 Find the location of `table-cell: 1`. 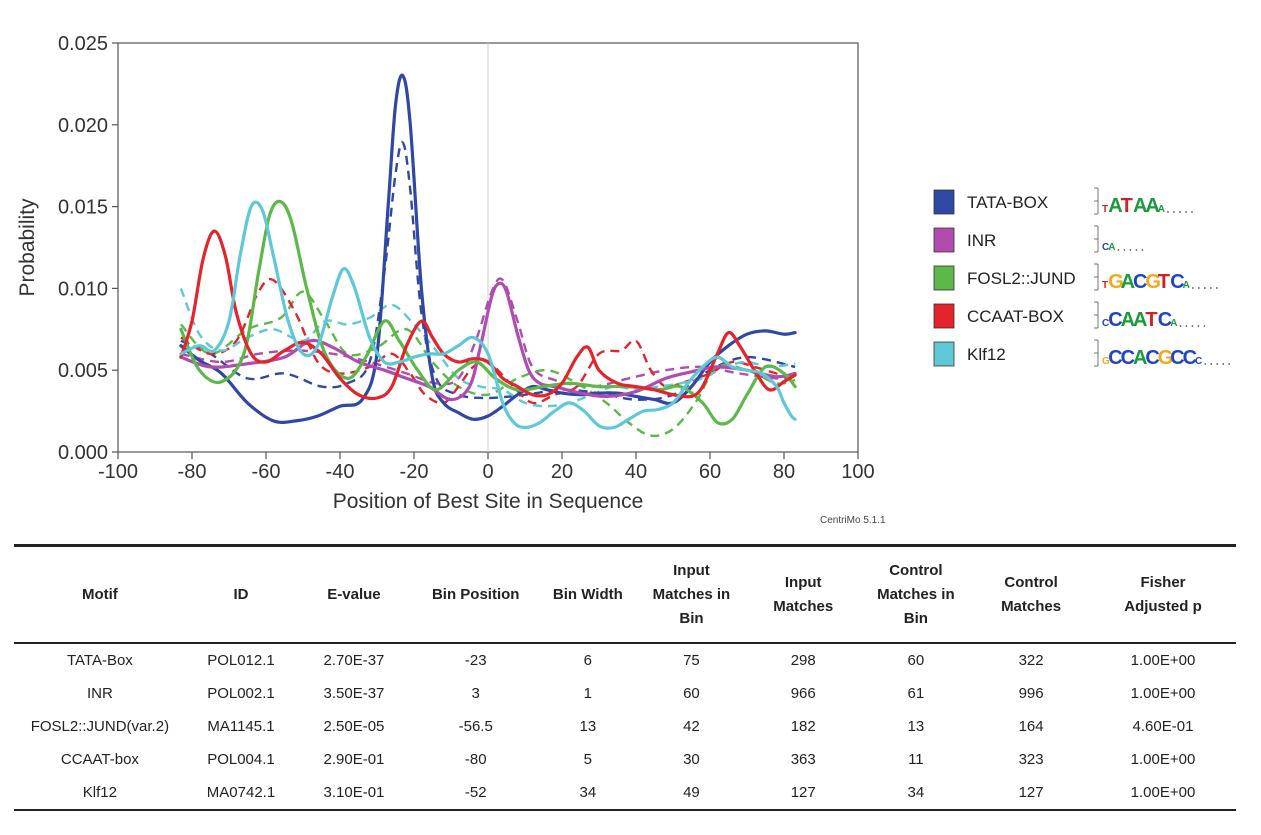

table-cell: 1 is located at coordinates (588, 693).